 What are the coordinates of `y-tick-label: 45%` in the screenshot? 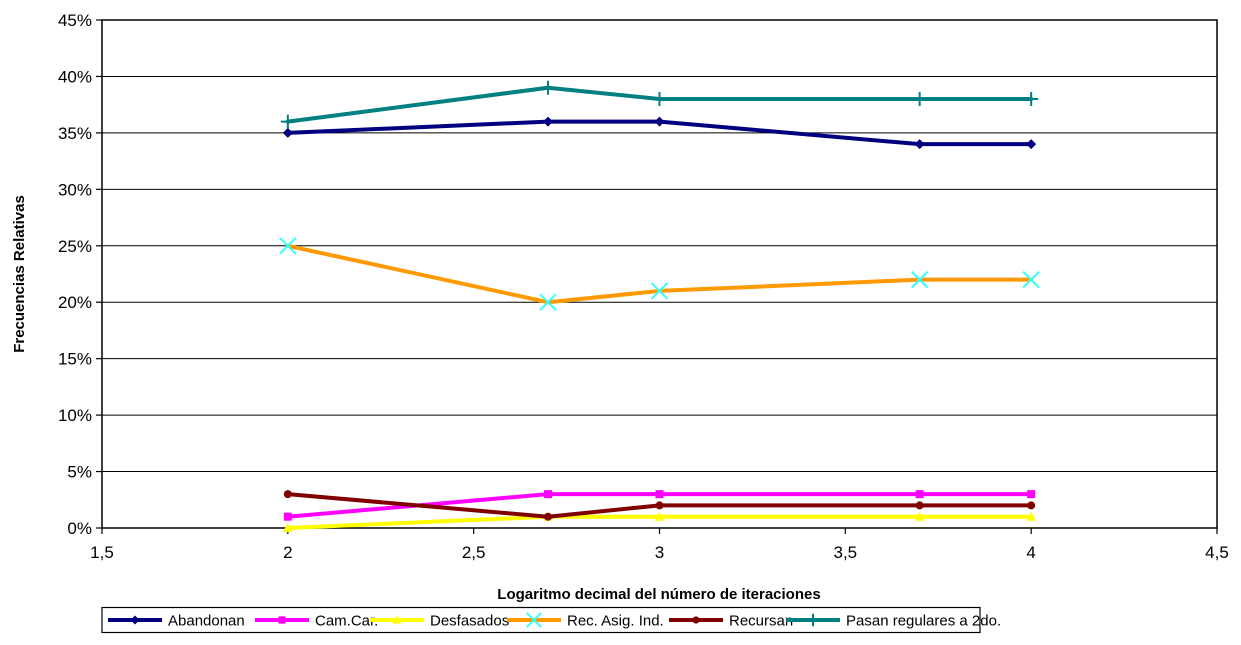 It's located at (75, 20).